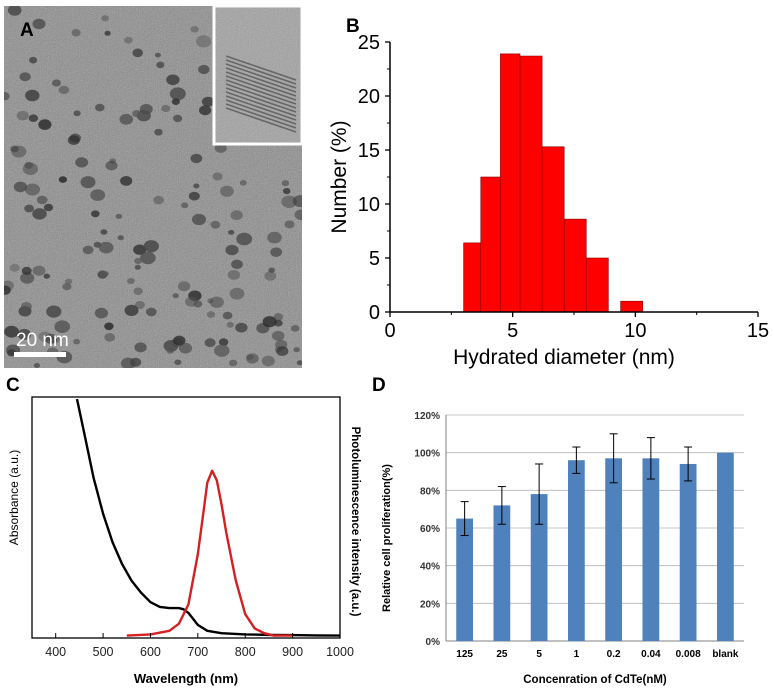 This screenshot has height=692, width=774. Describe the element at coordinates (464, 654) in the screenshot. I see `x-tick-label: 125` at that location.